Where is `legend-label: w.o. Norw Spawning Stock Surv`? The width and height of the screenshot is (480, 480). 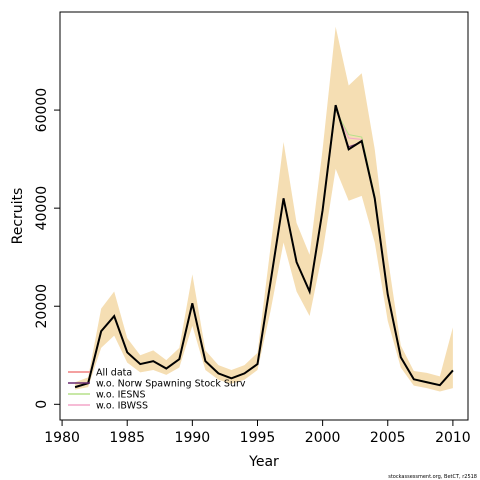
legend-label: w.o. Norw Spawning Stock Surv is located at coordinates (171, 384).